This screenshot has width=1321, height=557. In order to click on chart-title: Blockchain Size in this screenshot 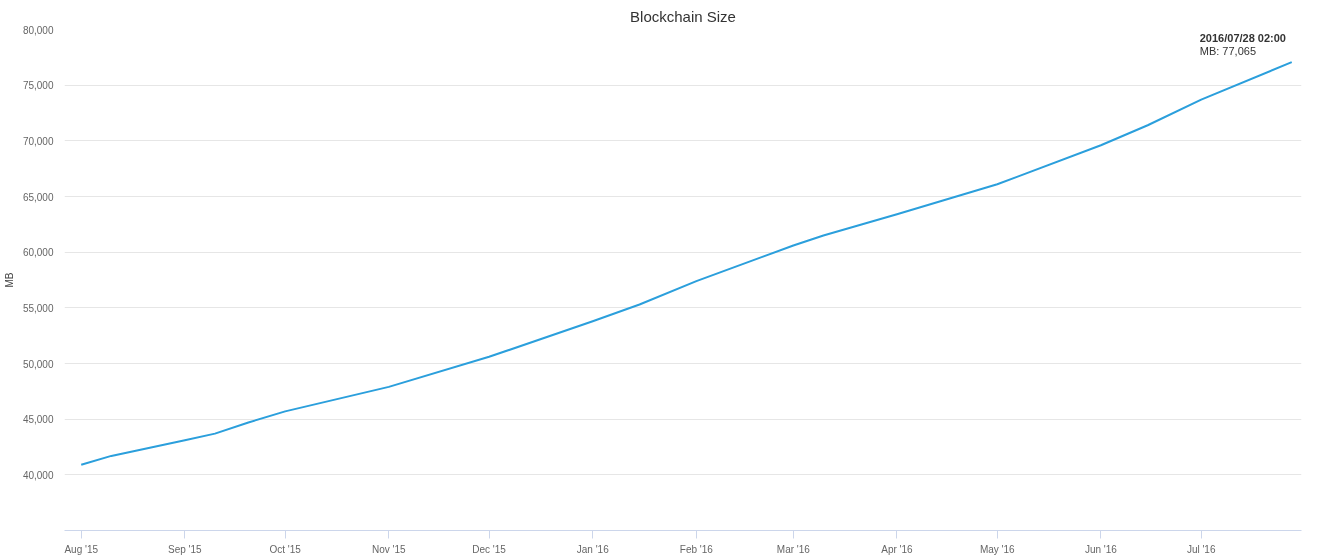, I will do `click(683, 16)`.